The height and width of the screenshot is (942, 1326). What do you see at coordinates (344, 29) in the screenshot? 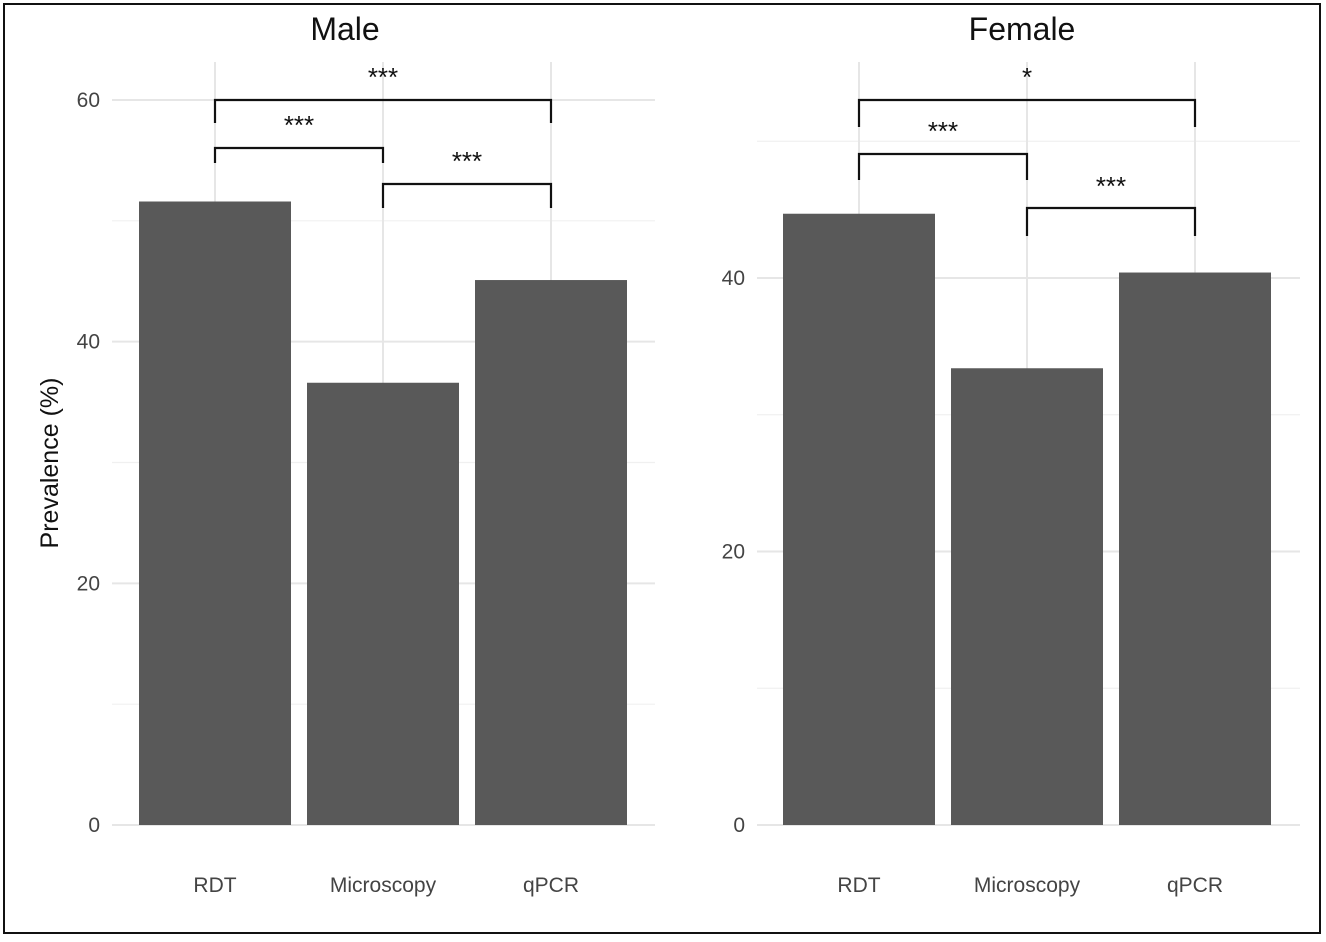
I see `panel-title: Male` at bounding box center [344, 29].